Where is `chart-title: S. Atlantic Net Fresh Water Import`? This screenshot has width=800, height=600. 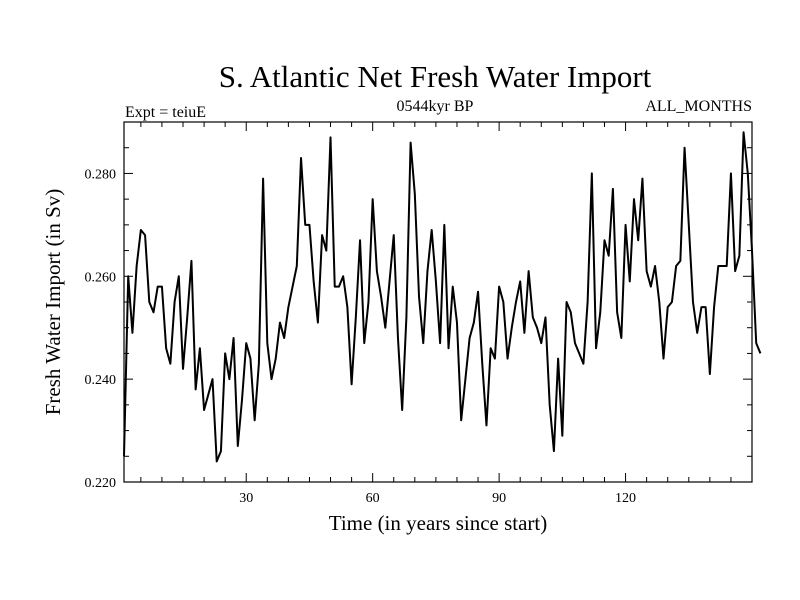 chart-title: S. Atlantic Net Fresh Water Import is located at coordinates (435, 76).